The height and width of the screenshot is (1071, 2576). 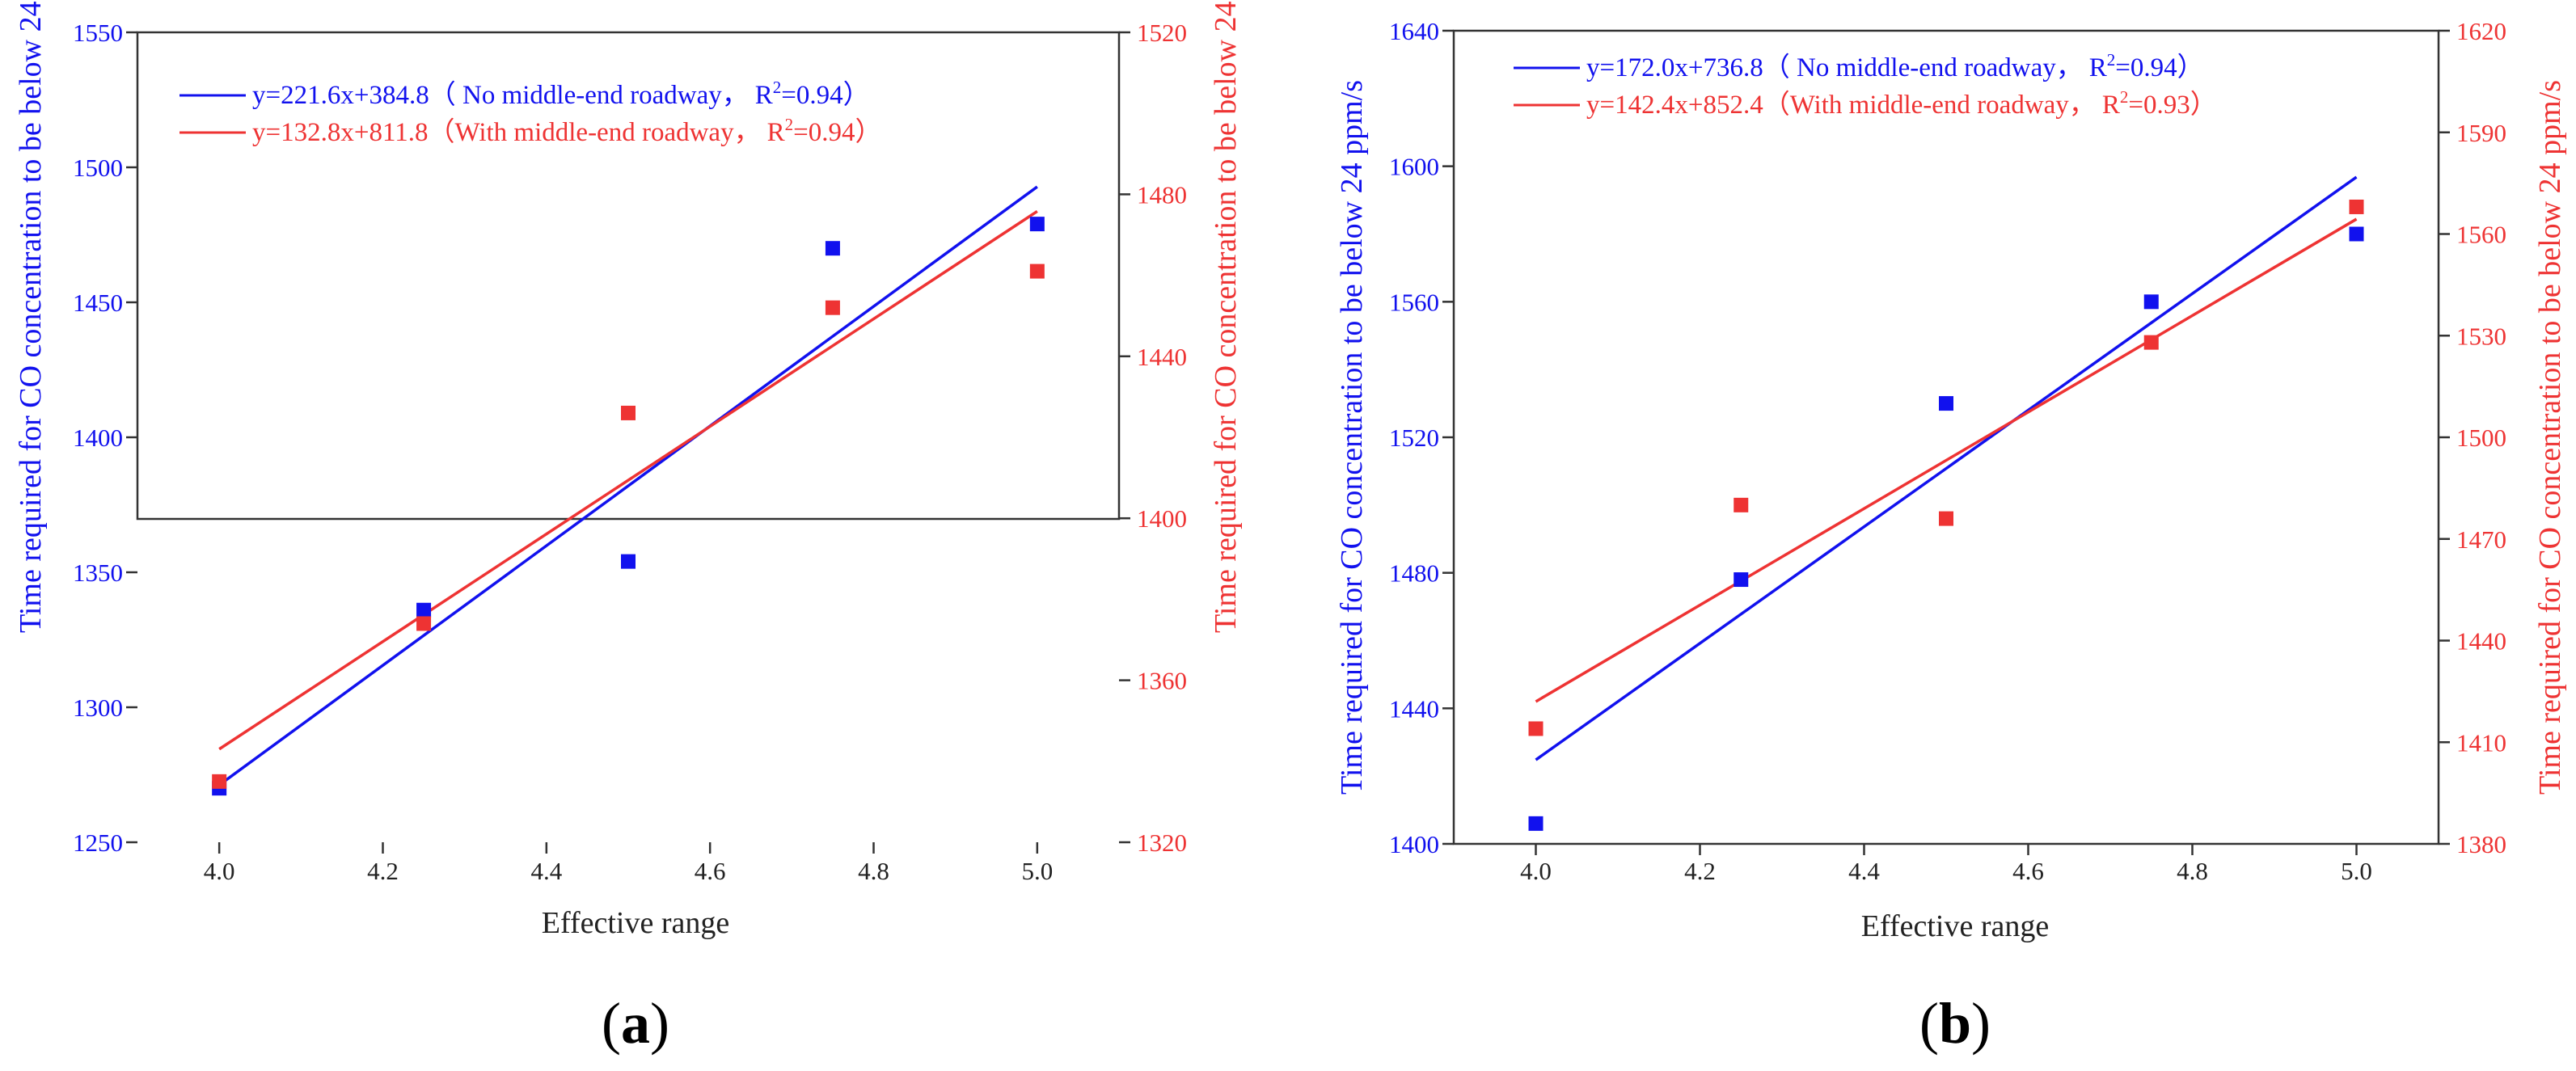 I want to click on panel-a-label: (a), so click(x=635, y=1024).